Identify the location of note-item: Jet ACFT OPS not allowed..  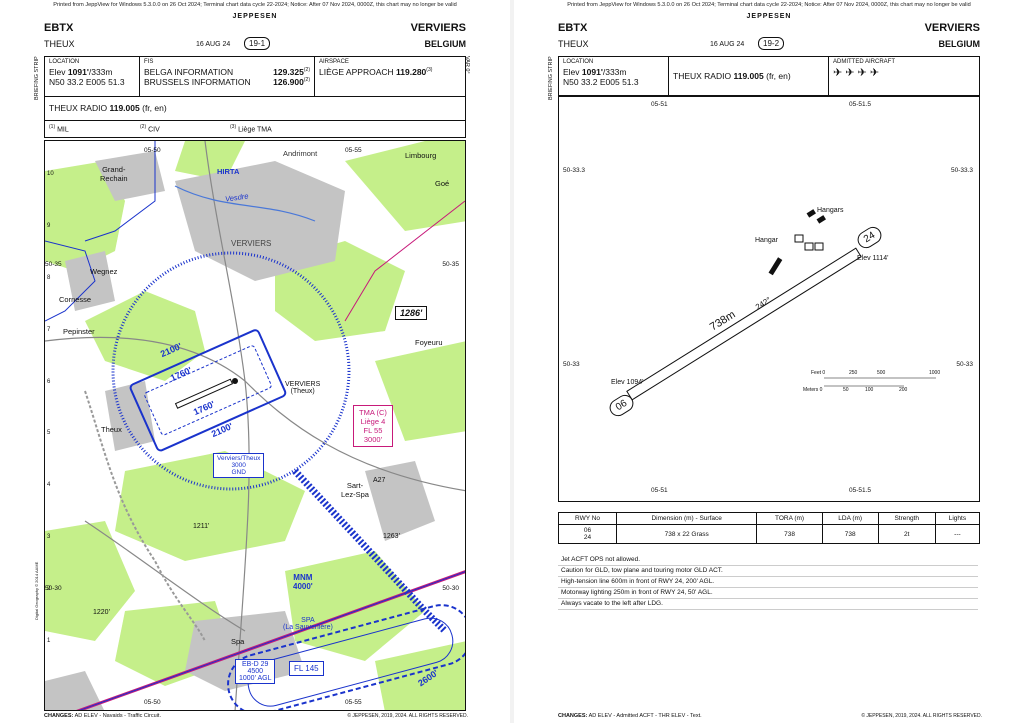
(768, 561).